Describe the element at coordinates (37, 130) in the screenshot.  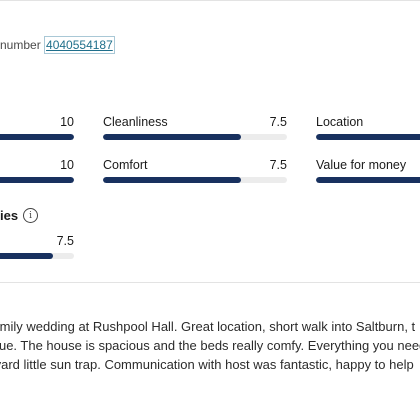
I see `rating-item-1: 10` at that location.